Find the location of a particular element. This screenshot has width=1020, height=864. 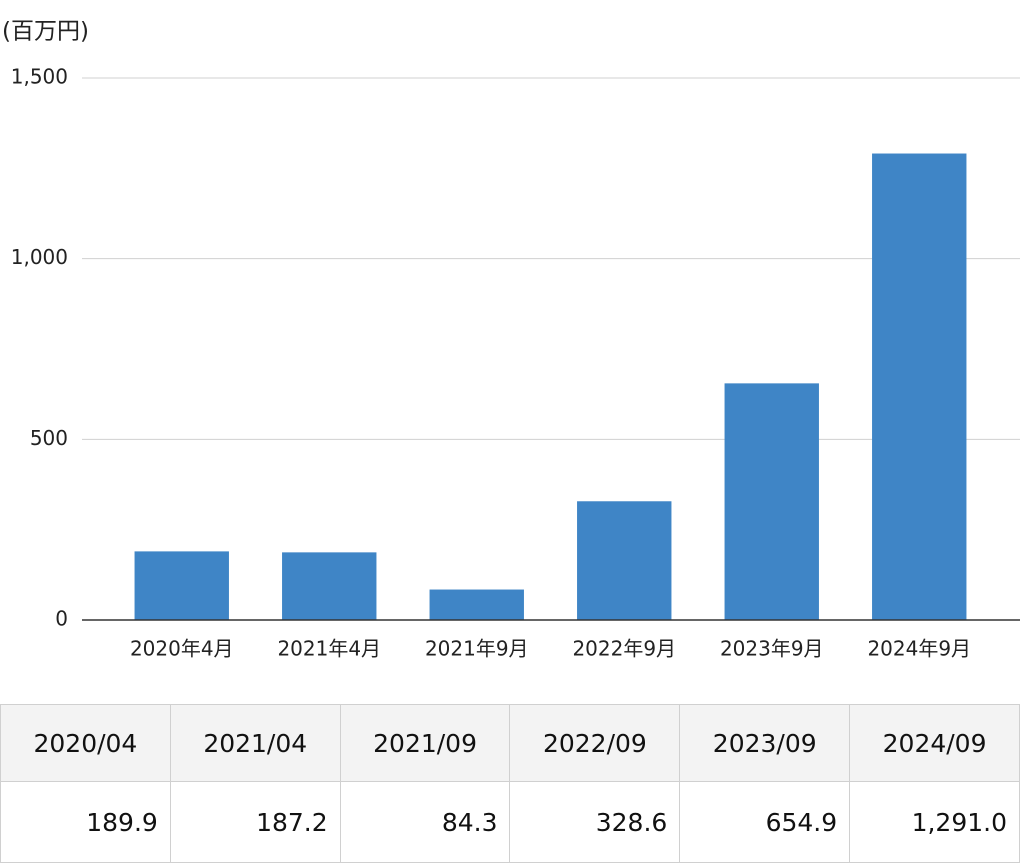

y-axis-label: (百万円) is located at coordinates (45, 32).